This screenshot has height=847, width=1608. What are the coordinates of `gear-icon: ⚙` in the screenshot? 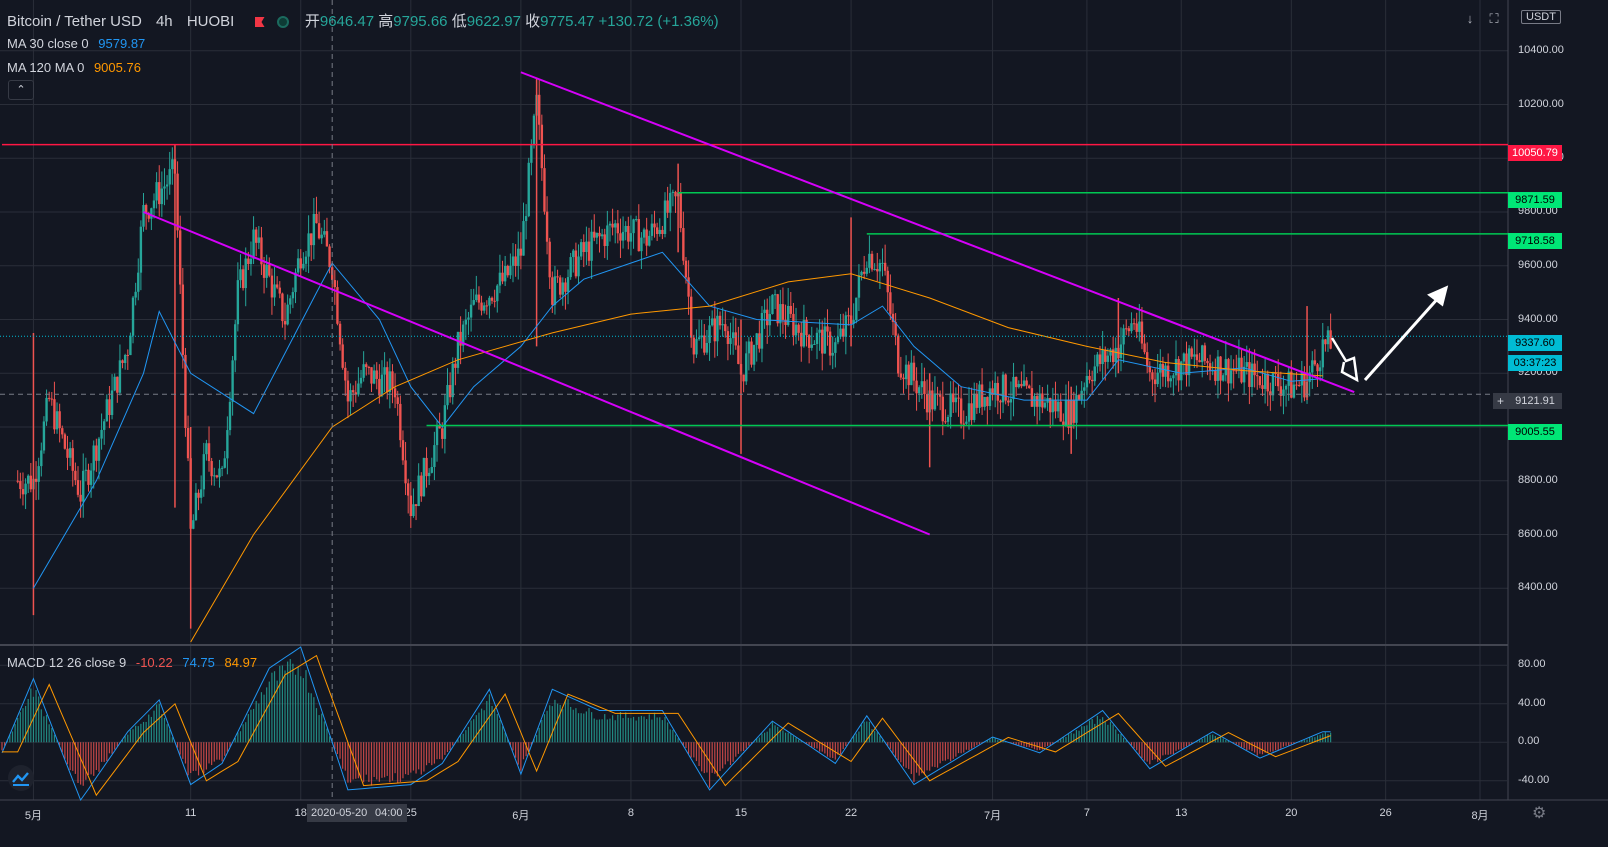 It's located at (1539, 813).